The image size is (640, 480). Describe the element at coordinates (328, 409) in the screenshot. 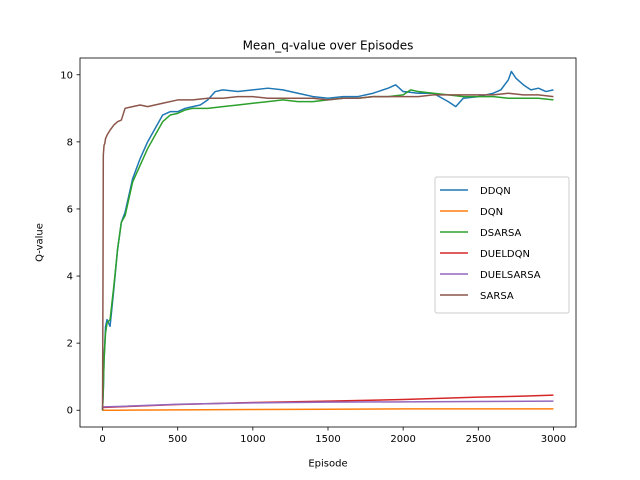

I see `series-line-dqn` at that location.